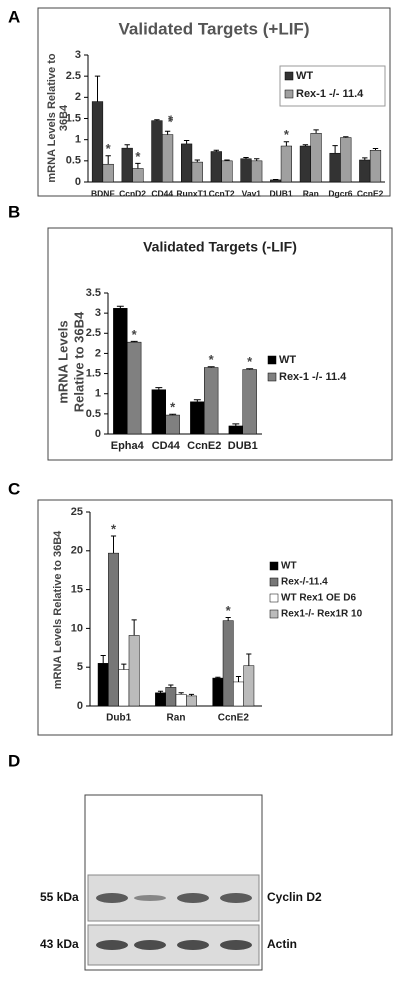 The height and width of the screenshot is (983, 400). What do you see at coordinates (58, 609) in the screenshot?
I see `y-axis-label: mRNA Levels Relative to 36B4` at bounding box center [58, 609].